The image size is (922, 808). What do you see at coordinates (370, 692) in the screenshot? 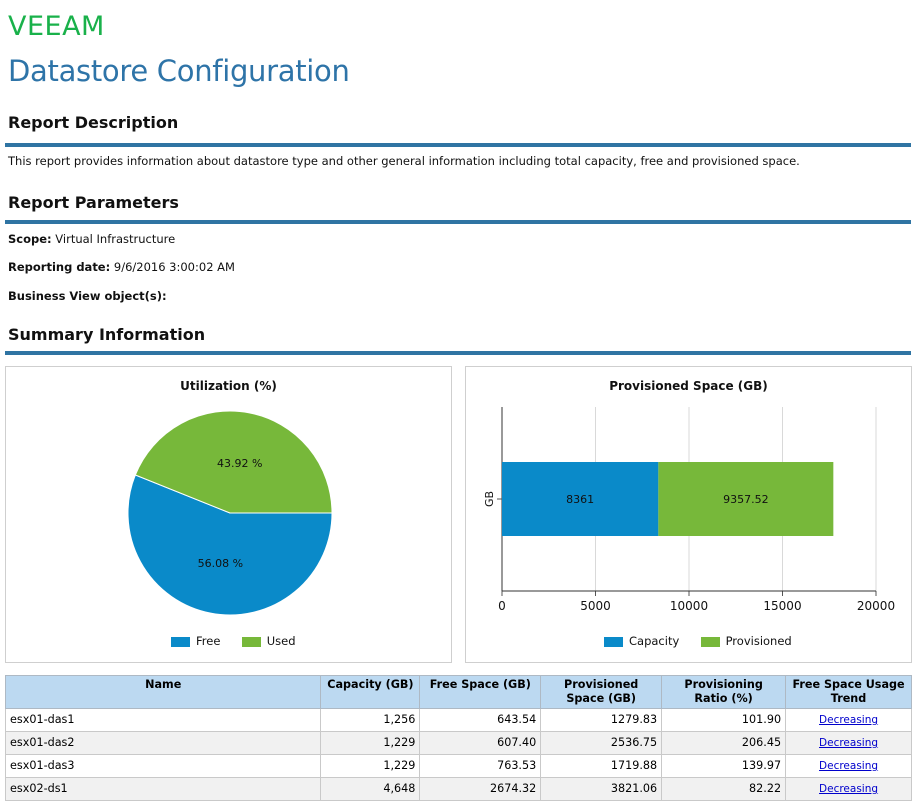
I see `column-header-capacity: Capacity (GB)` at bounding box center [370, 692].